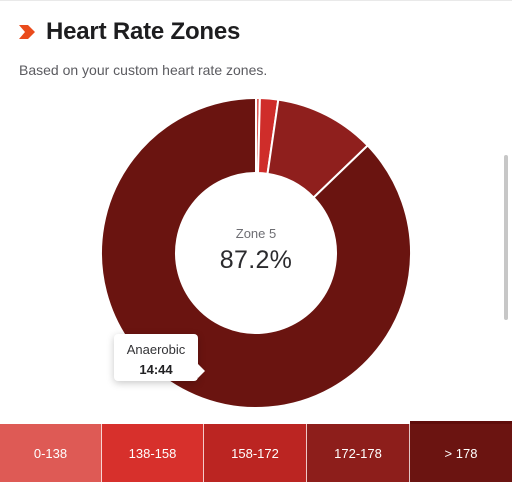 This screenshot has height=490, width=512. I want to click on tooltip-zone-name: Anaerobic, so click(156, 349).